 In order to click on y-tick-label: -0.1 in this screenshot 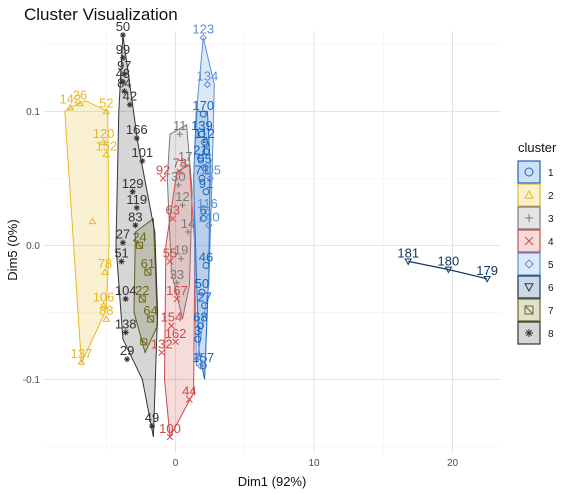, I will do `click(32, 380)`.